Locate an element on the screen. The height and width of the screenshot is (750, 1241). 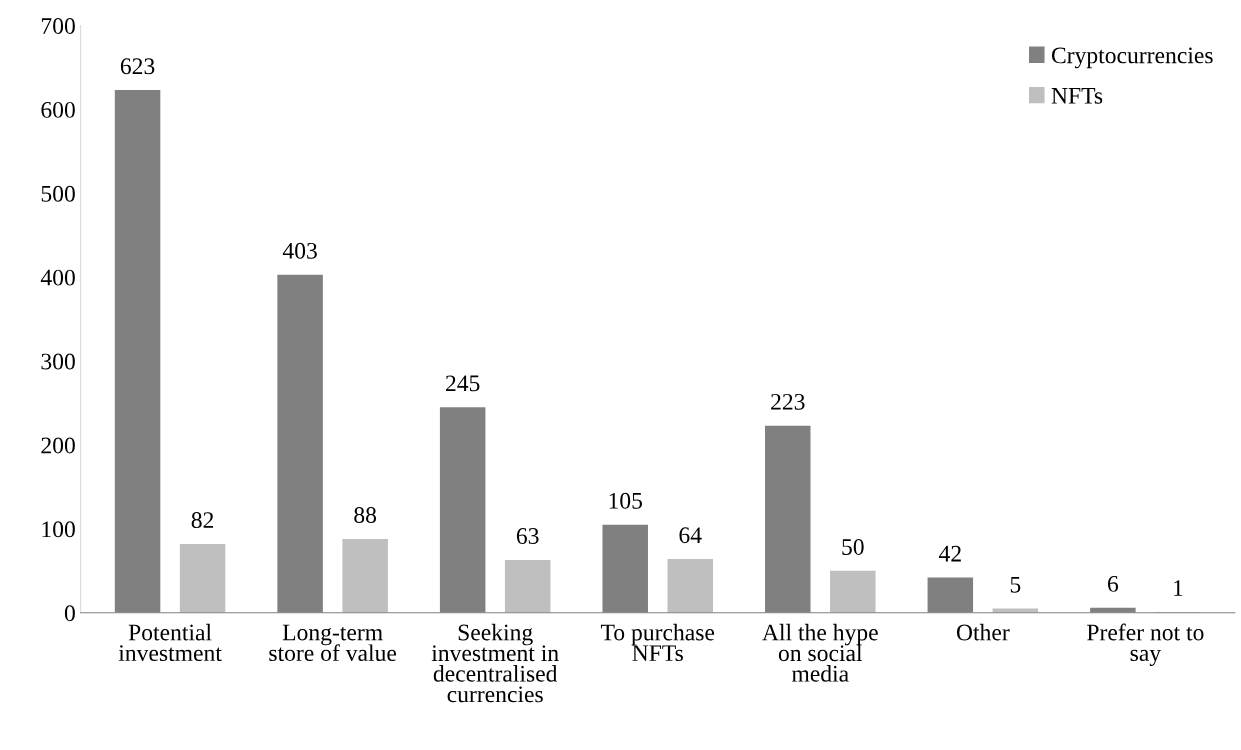
y-tick-label: 0 is located at coordinates (69, 613).